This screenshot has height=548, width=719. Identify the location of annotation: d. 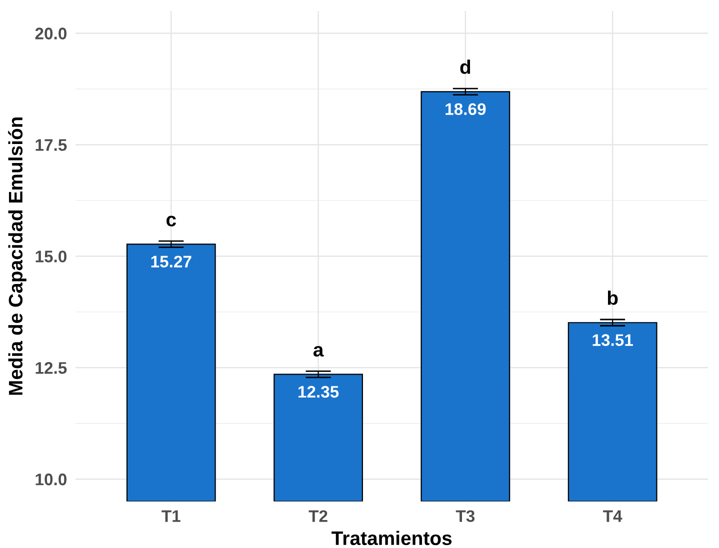
(465, 67).